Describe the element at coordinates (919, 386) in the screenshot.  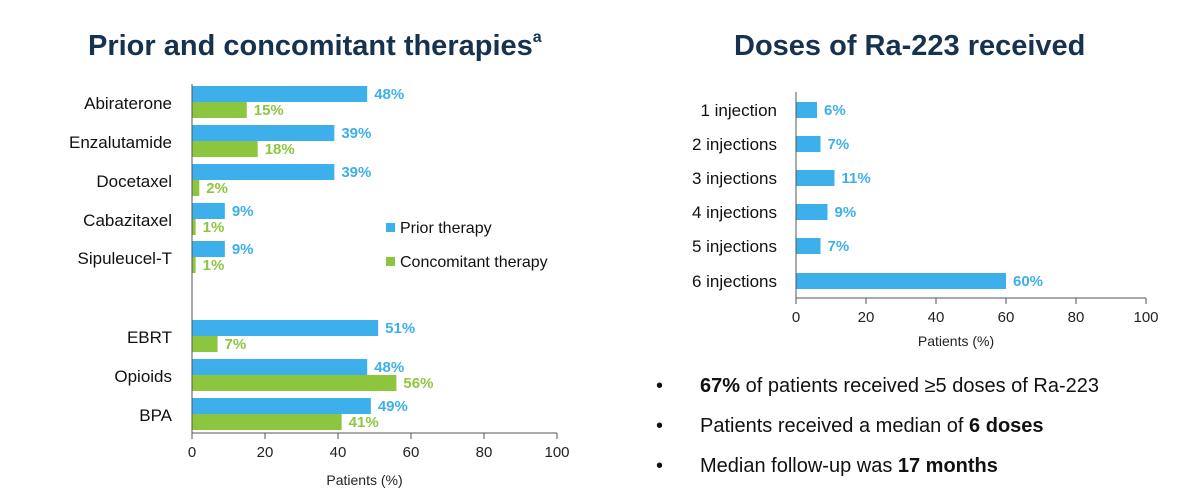
I see `finding-text-post: of patients received ≥5 doses of Ra-223` at that location.